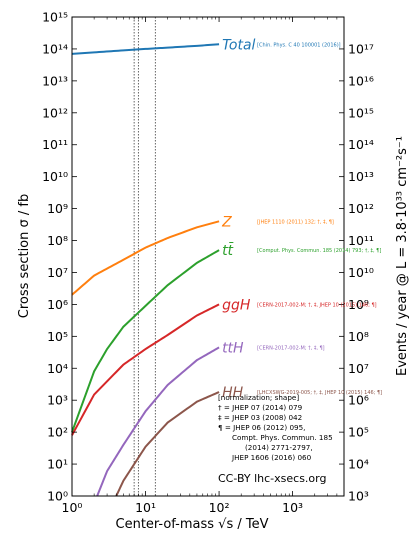 The image size is (419, 533). What do you see at coordinates (292, 507) in the screenshot?
I see `x-tick-label: 10³` at bounding box center [292, 507].